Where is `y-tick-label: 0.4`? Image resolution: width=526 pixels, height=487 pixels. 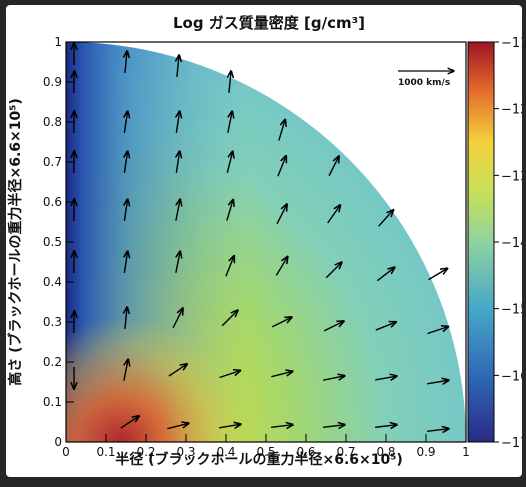
y-tick-label: 0.4 is located at coordinates (52, 282).